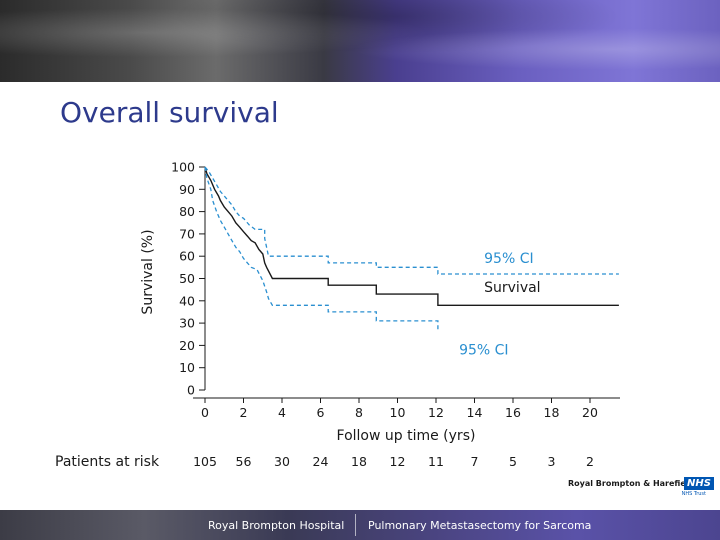  I want to click on y-tick-label: 0, so click(191, 390).